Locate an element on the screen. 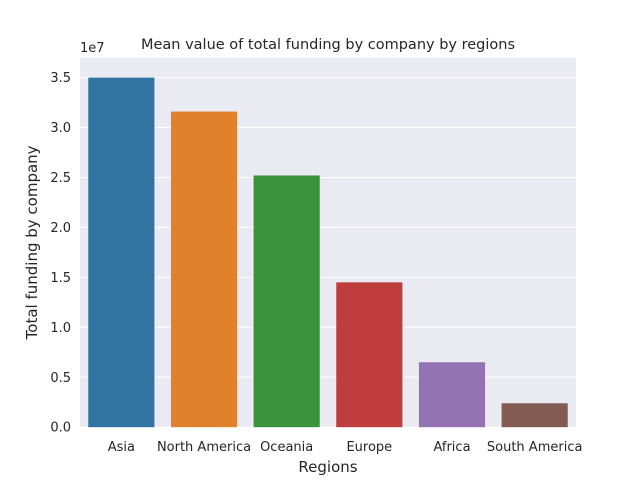 Image resolution: width=640 pixels, height=484 pixels. bar-asia is located at coordinates (121, 252).